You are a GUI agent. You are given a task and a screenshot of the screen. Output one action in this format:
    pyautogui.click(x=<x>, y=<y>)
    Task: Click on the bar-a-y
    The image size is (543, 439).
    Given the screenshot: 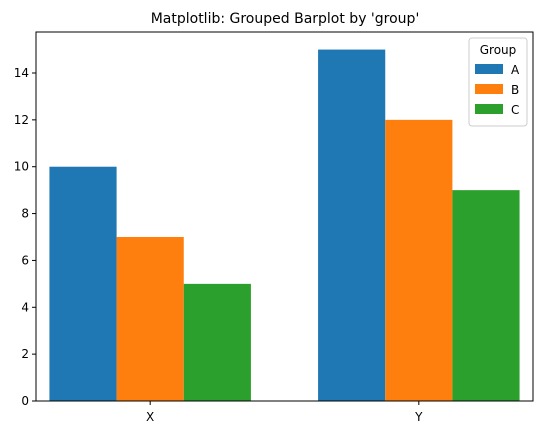 What is the action you would take?
    pyautogui.click(x=352, y=225)
    